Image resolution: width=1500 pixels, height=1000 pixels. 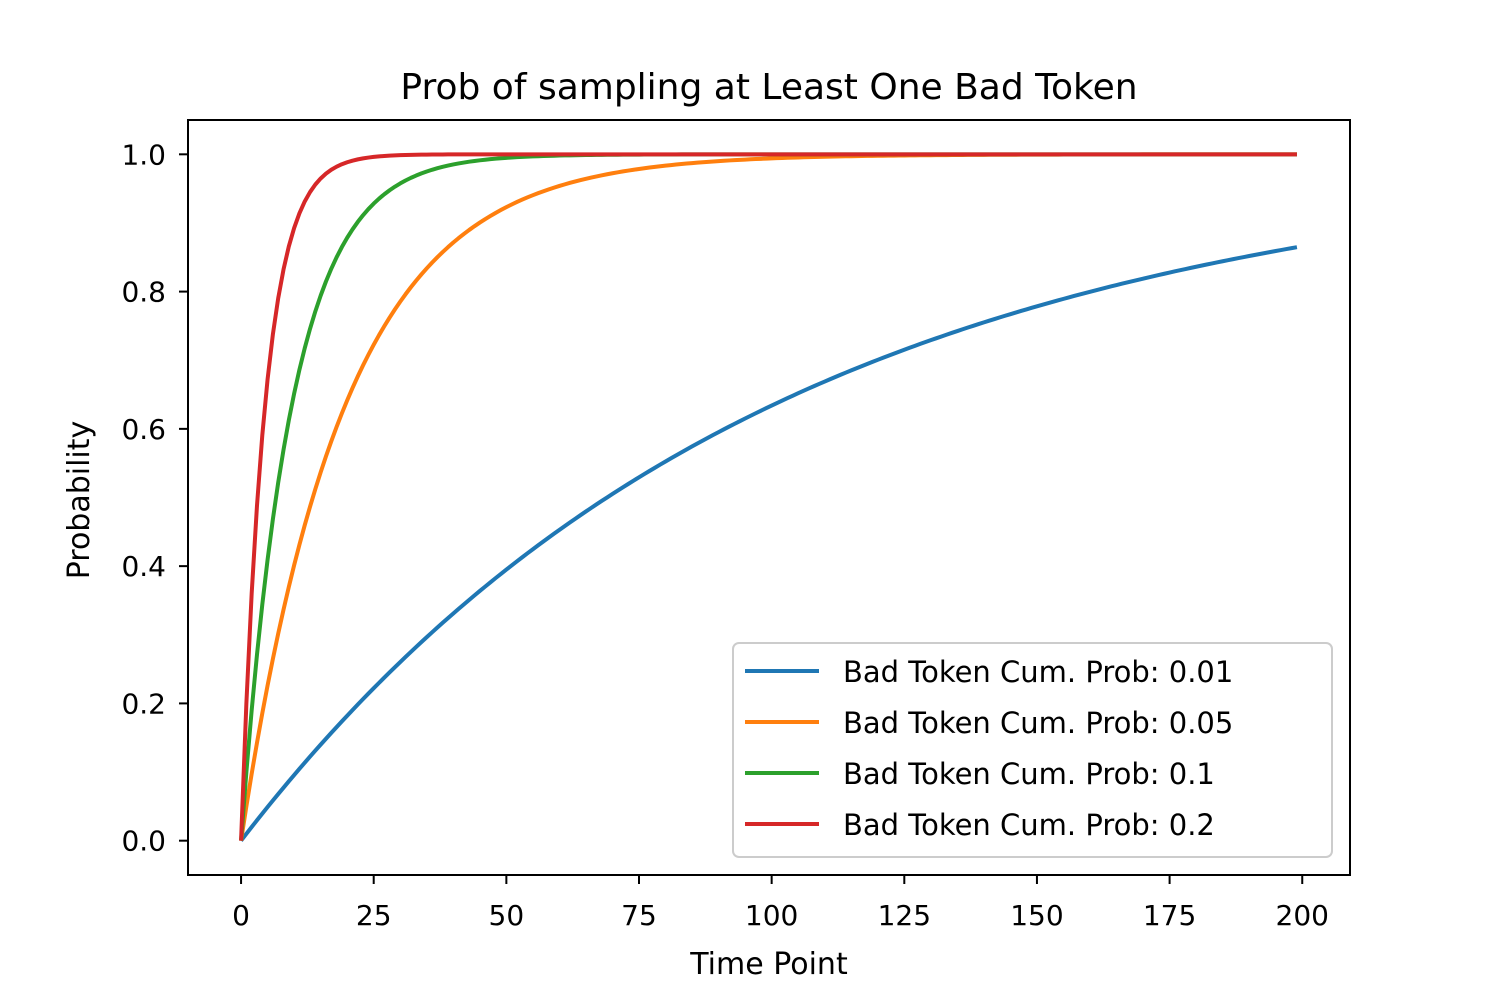 What do you see at coordinates (1036, 915) in the screenshot?
I see `x-tick-label: 150` at bounding box center [1036, 915].